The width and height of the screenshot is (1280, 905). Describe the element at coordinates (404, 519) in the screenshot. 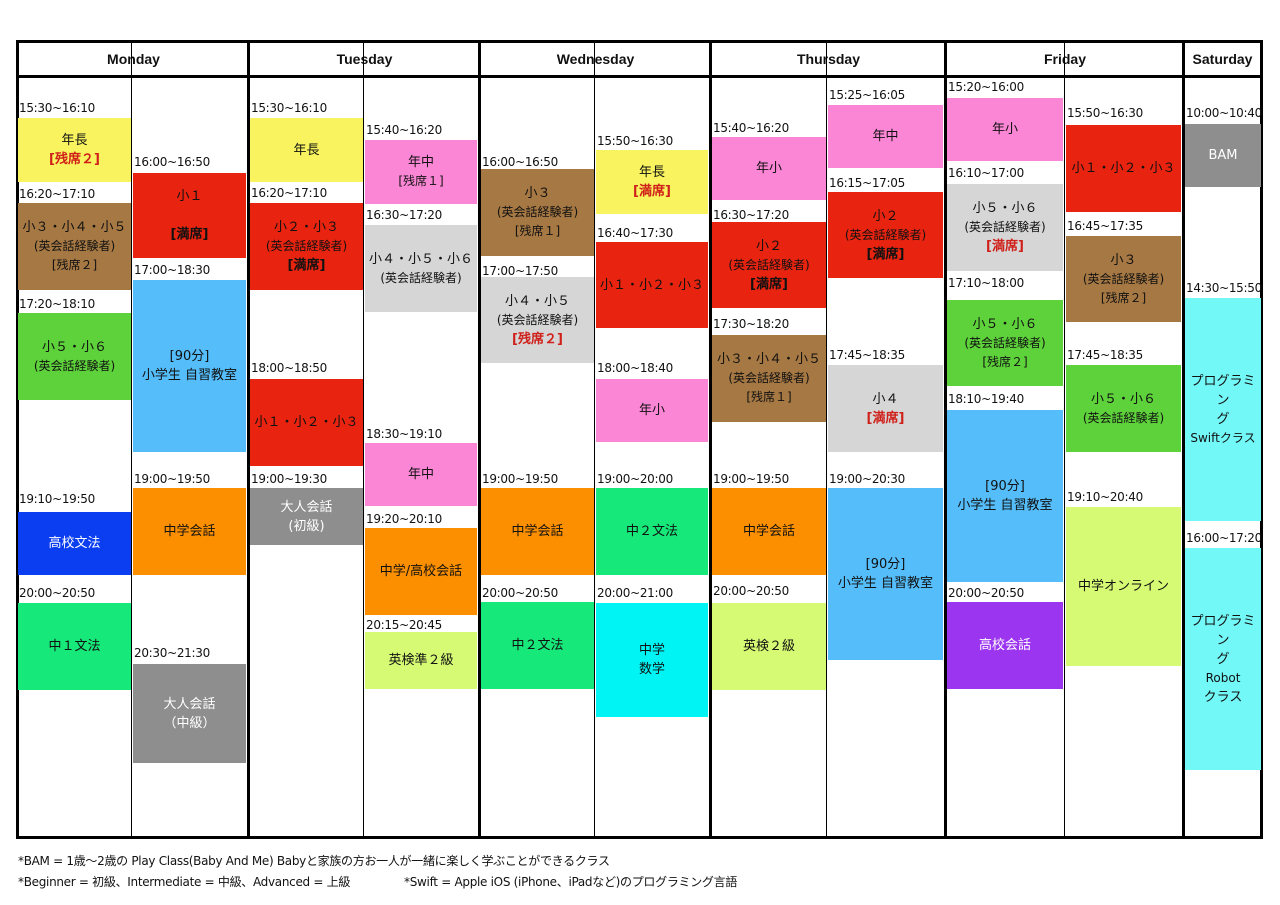

I see `slot-time: 19:20~20:10` at that location.